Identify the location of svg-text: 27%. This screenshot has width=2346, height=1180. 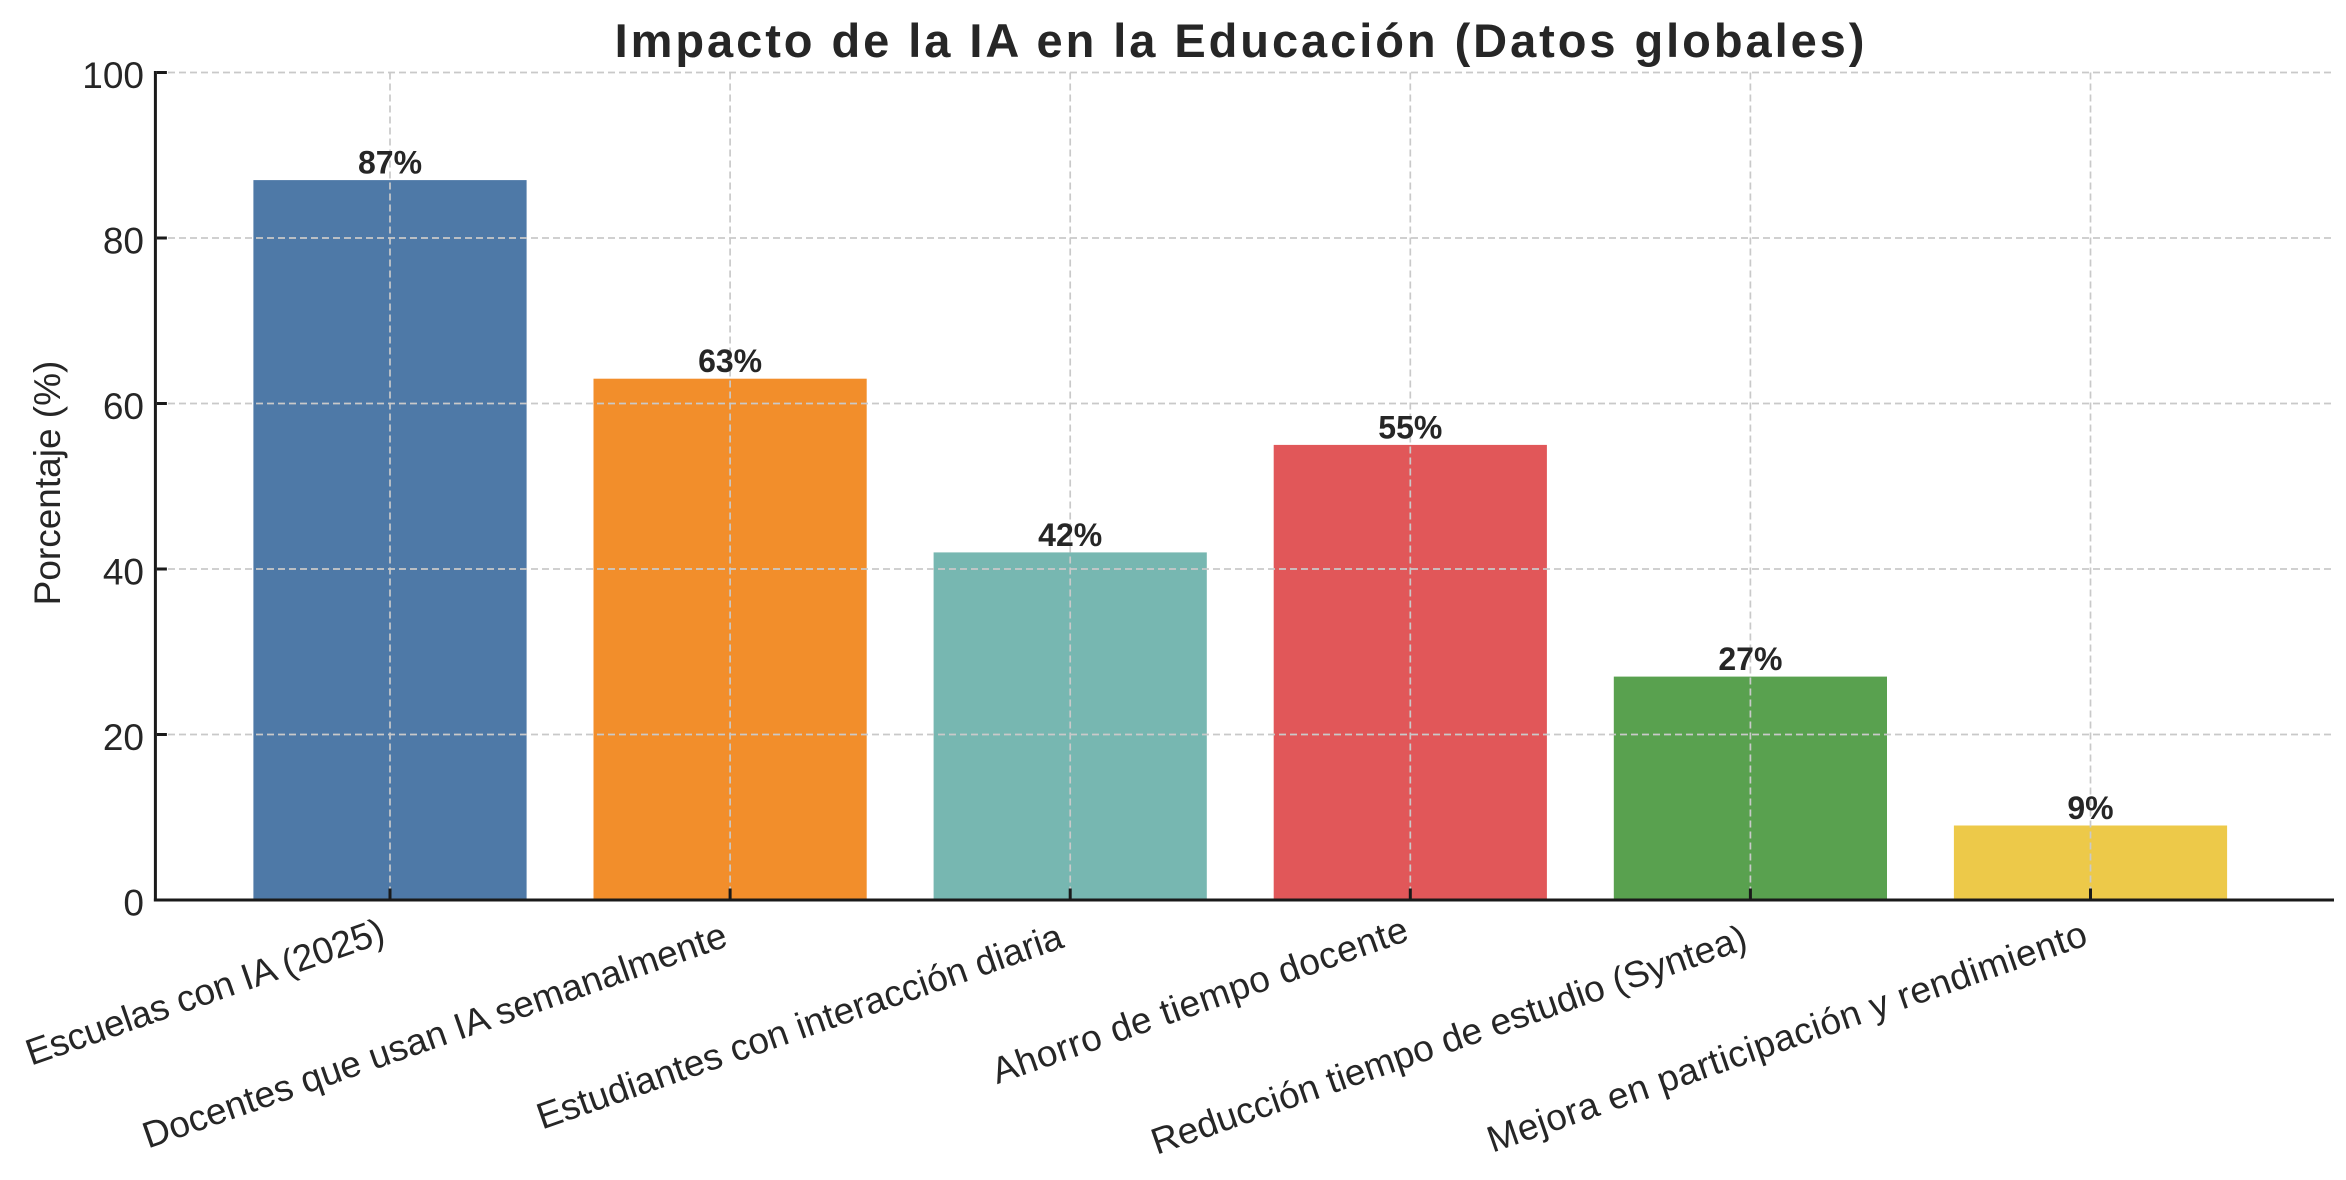
(1750, 659).